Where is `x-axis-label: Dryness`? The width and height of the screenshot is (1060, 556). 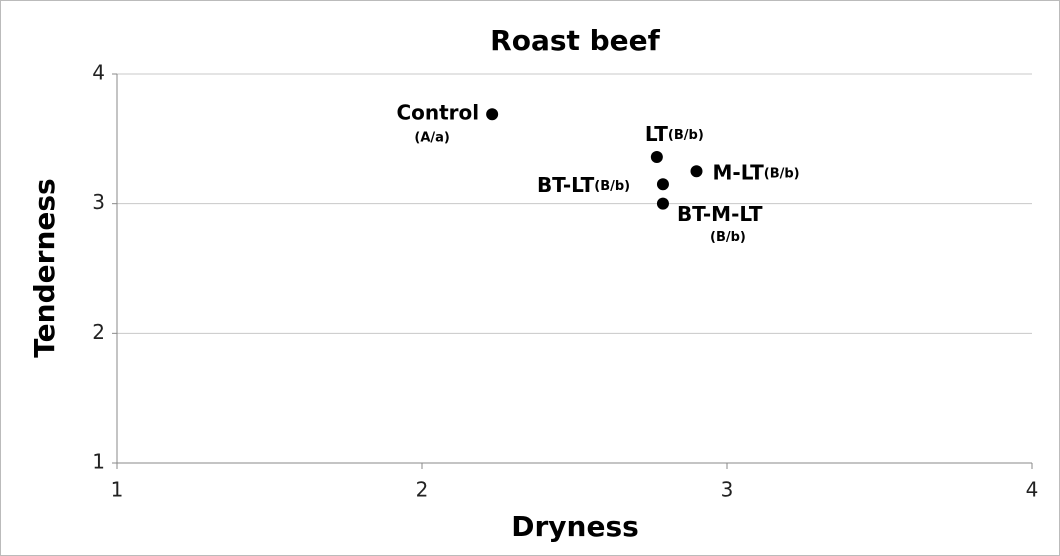
x-axis-label: Dryness is located at coordinates (575, 526).